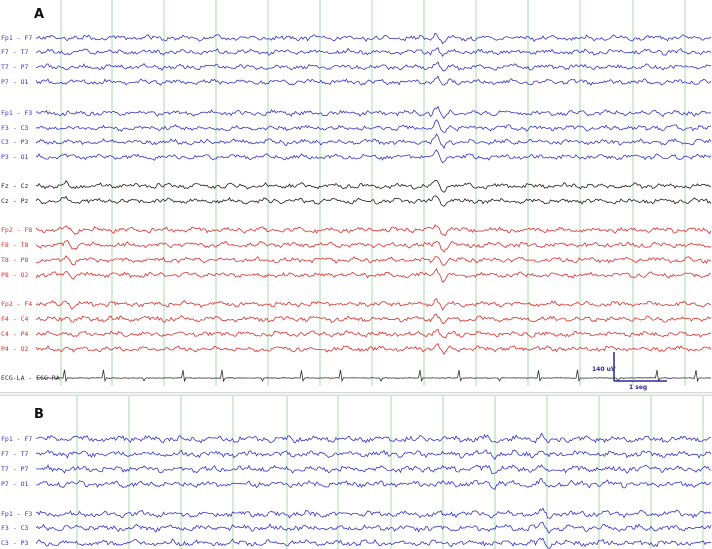 This screenshot has width=712, height=549. What do you see at coordinates (356, 394) in the screenshot?
I see `panel-separator` at bounding box center [356, 394].